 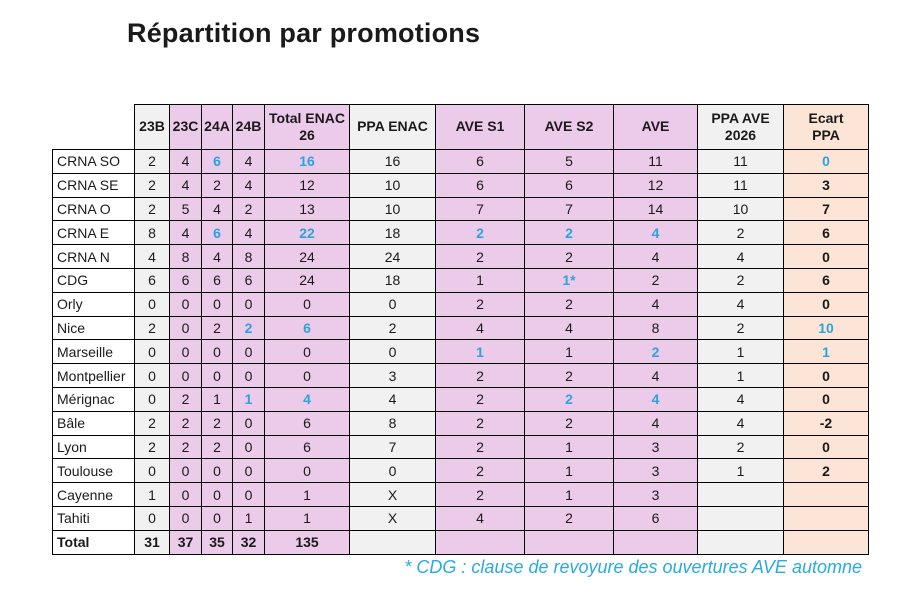 What do you see at coordinates (152, 542) in the screenshot?
I see `table-cell: 31` at bounding box center [152, 542].